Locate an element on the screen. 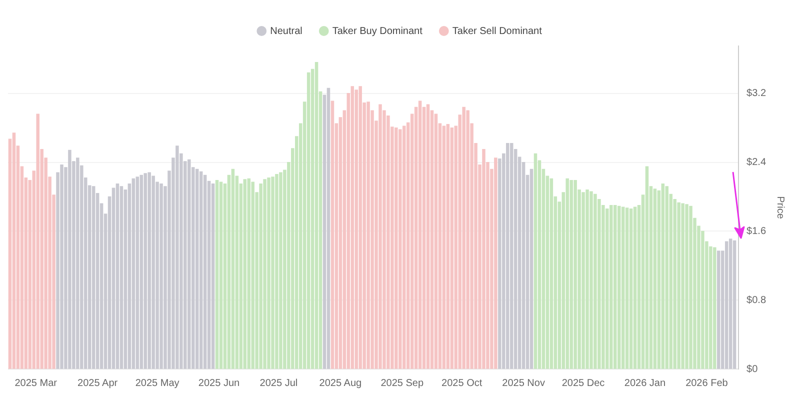 This screenshot has height=400, width=800. x-tick-label: 2025 Dec is located at coordinates (583, 383).